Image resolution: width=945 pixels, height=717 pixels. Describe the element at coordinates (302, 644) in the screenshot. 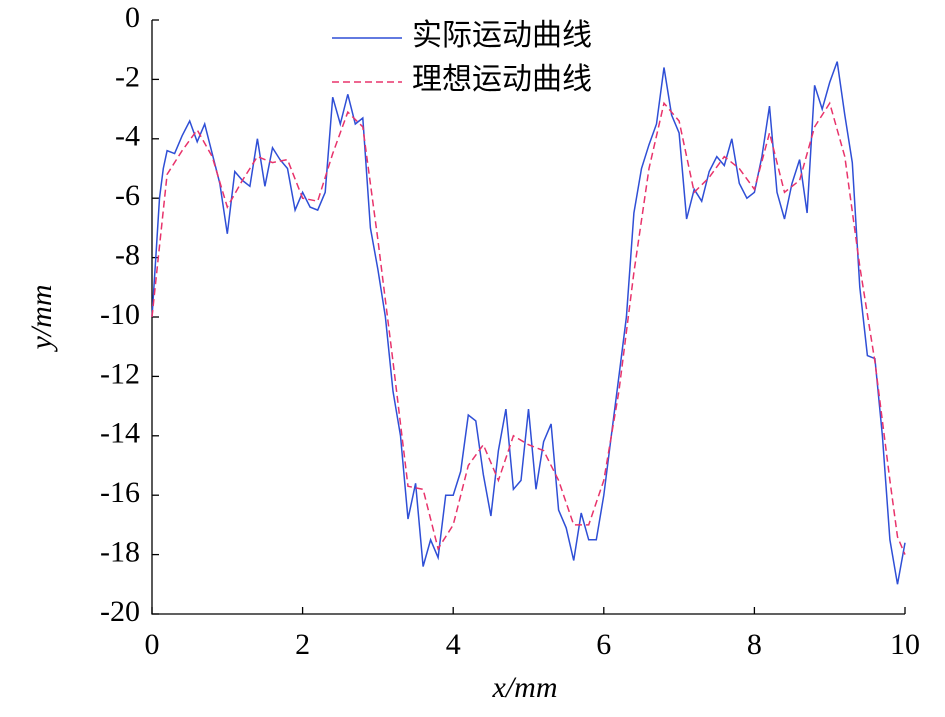

I see `x-tick-label: 2` at that location.